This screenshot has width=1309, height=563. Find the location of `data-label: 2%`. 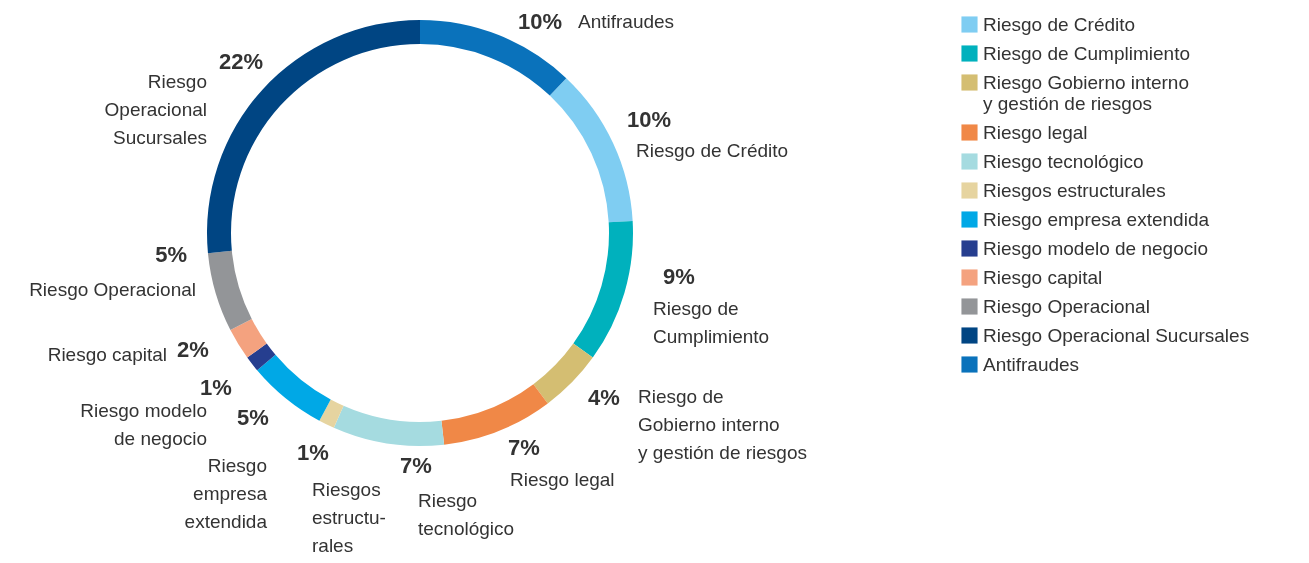

data-label: 2% is located at coordinates (193, 349).